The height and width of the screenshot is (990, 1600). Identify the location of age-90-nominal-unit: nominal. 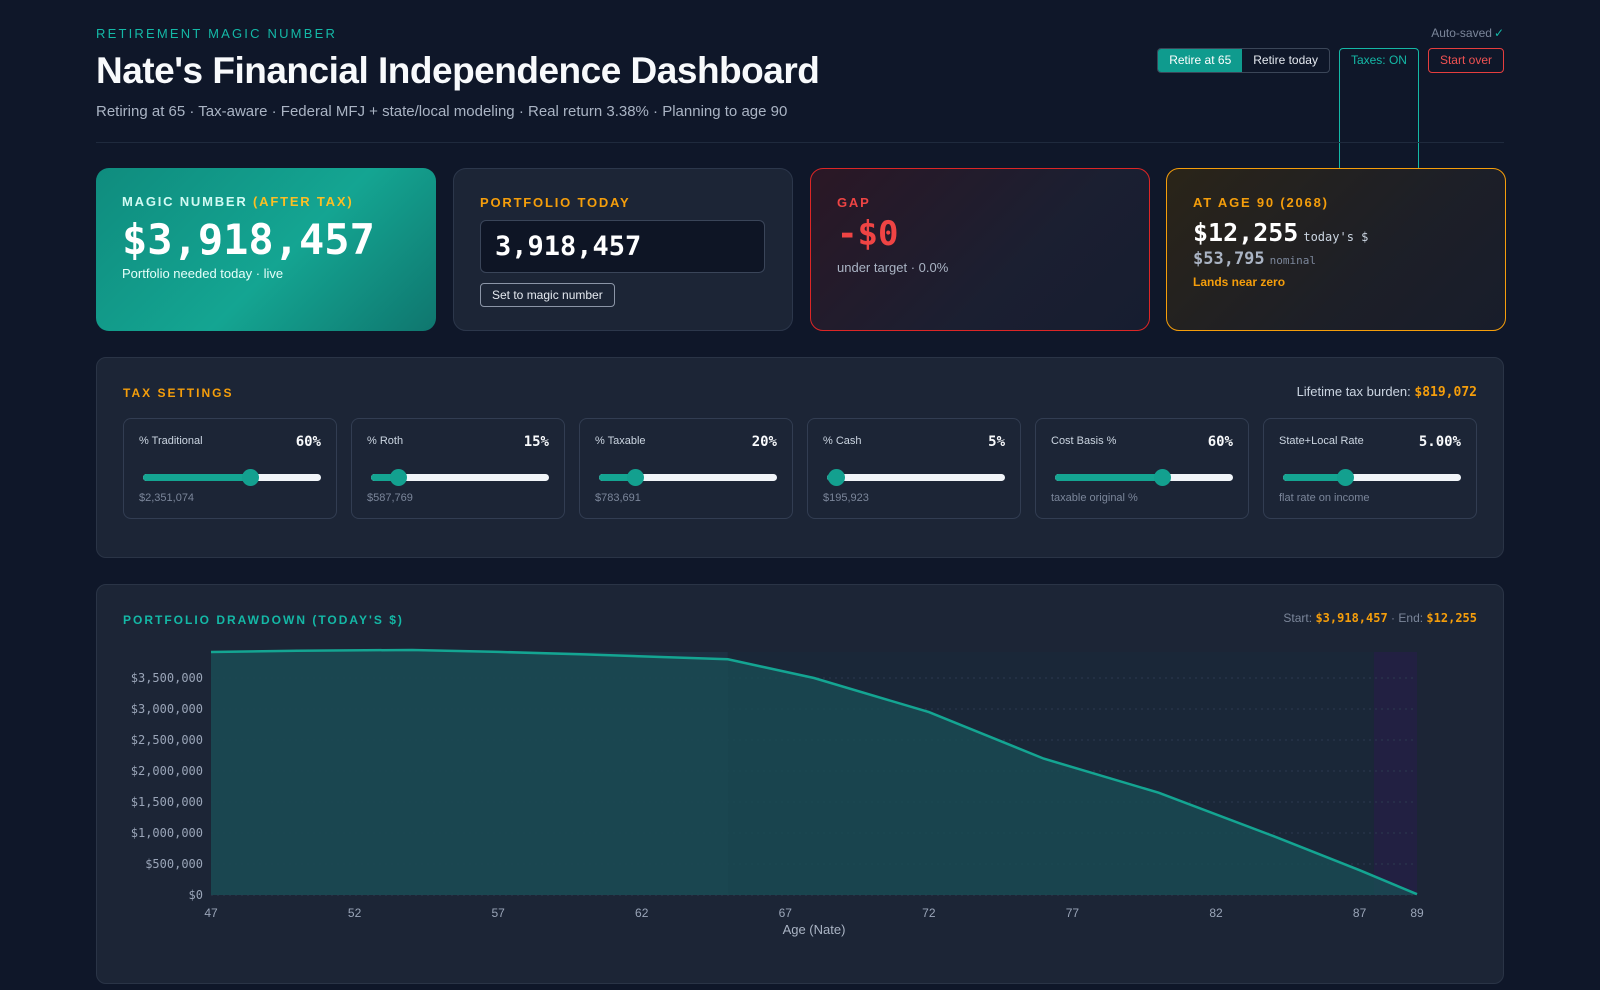
(1293, 260).